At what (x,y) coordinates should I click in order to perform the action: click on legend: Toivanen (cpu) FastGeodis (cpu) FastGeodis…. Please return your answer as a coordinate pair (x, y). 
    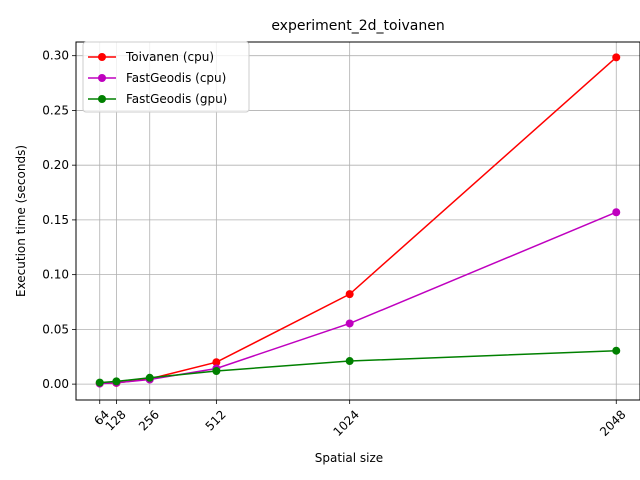
    Looking at the image, I should click on (166, 77).